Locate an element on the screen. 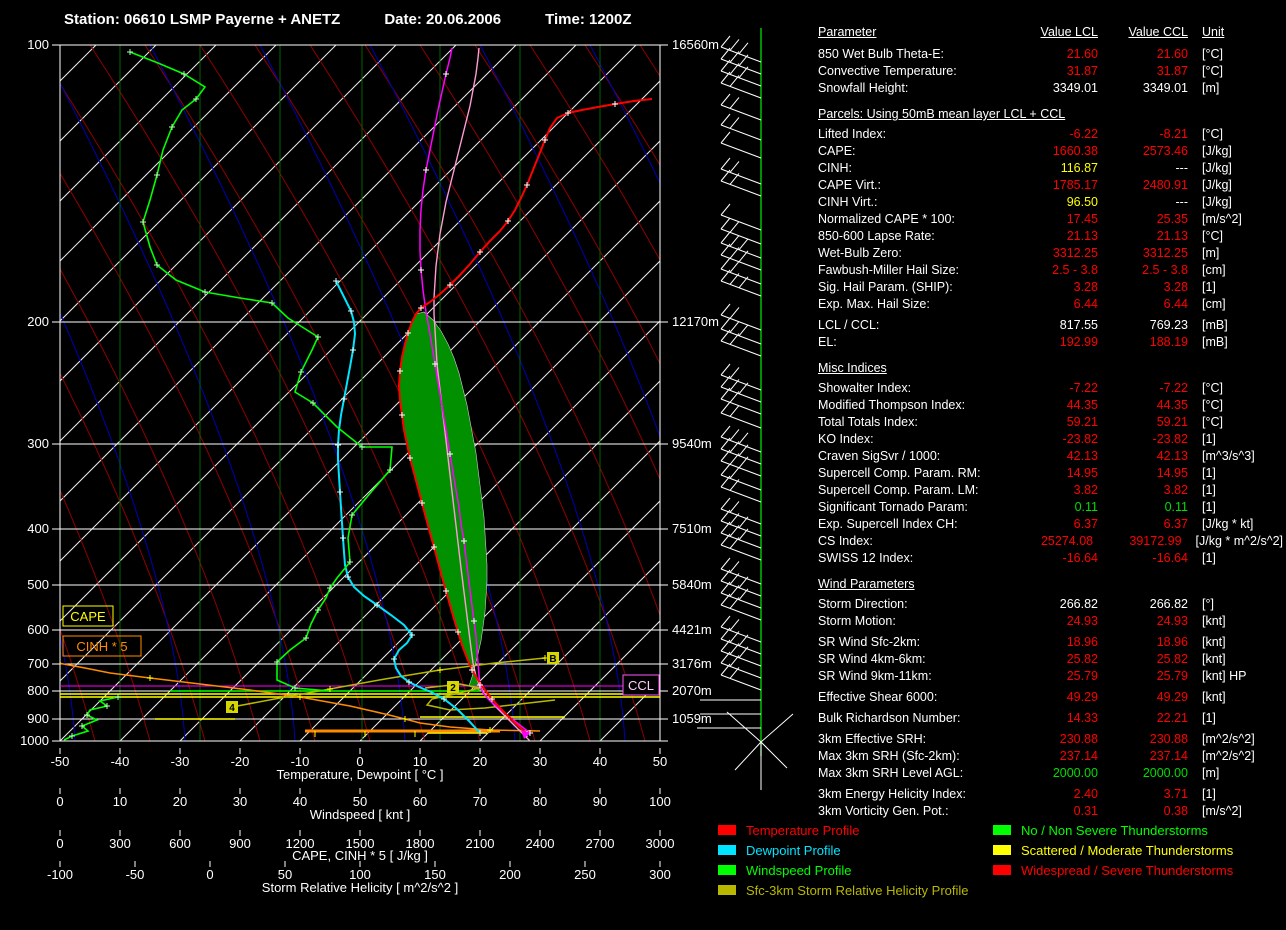 The image size is (1286, 930). severity-legend-item: Scattered / Moderate Thunderstorms is located at coordinates (1113, 850).